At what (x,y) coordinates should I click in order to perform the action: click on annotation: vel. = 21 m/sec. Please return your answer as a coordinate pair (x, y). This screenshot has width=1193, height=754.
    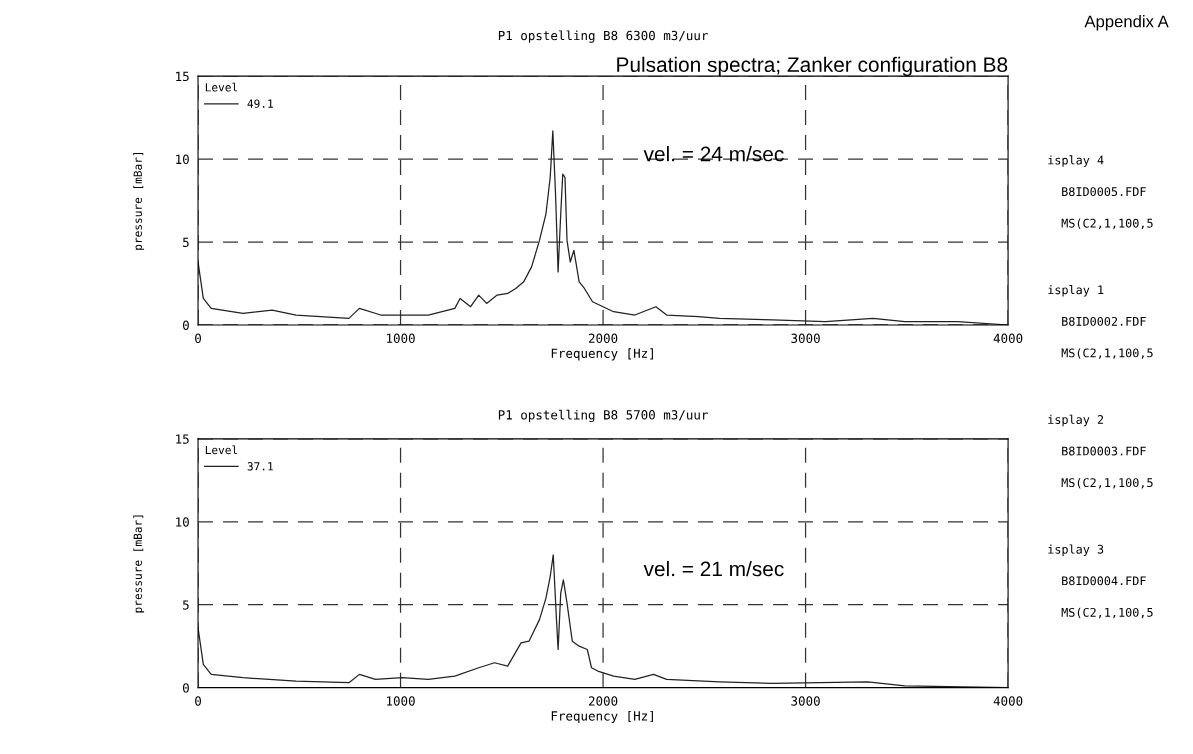
    Looking at the image, I should click on (713, 568).